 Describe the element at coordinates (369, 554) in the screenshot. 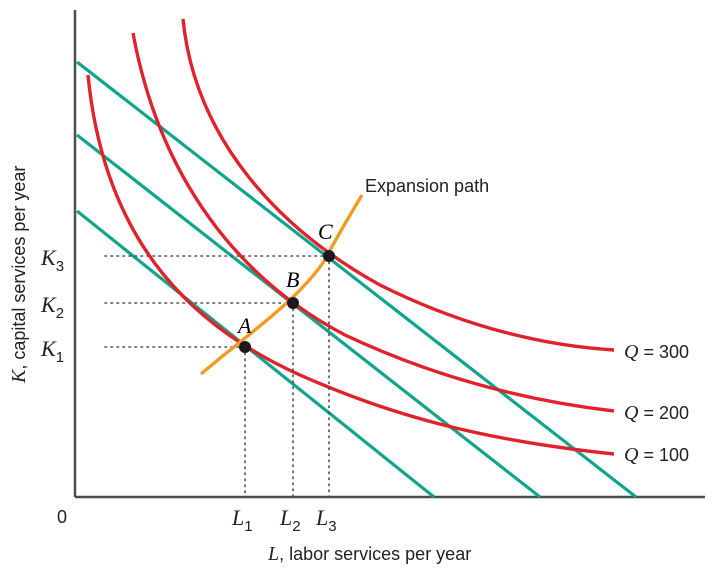

I see `x-axis-title: L, labor services per year` at that location.